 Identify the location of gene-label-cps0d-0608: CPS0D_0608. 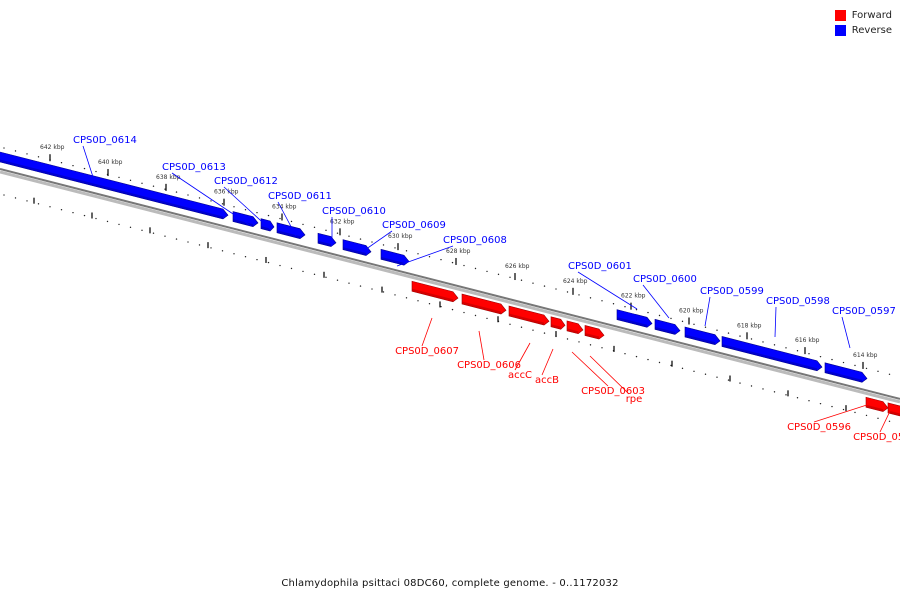
(475, 240).